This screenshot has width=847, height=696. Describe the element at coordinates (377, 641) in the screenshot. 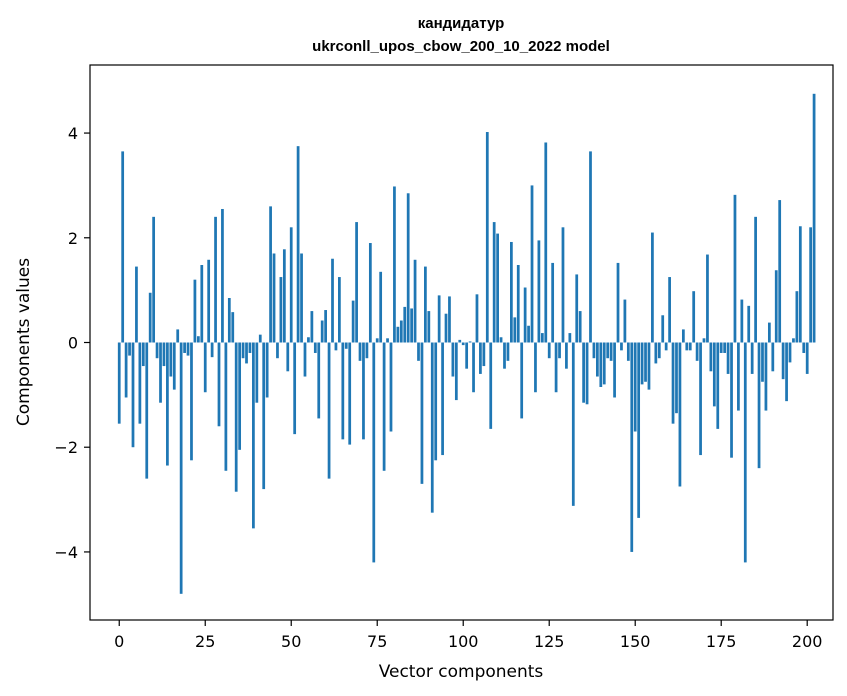

I see `x-tick-label: 75` at that location.